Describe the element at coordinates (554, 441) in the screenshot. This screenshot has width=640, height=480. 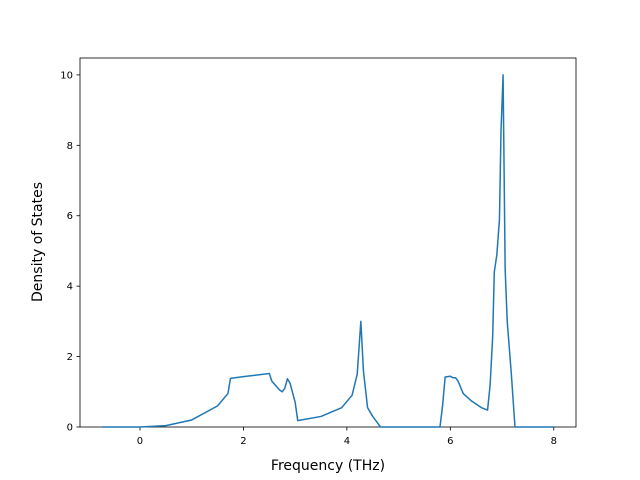
I see `x-tick-label: 8` at that location.